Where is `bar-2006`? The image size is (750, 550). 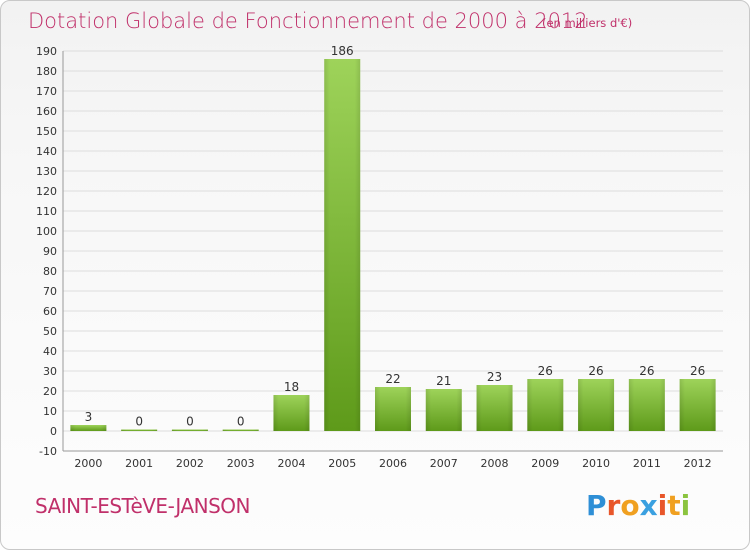
bar-2006 is located at coordinates (393, 409).